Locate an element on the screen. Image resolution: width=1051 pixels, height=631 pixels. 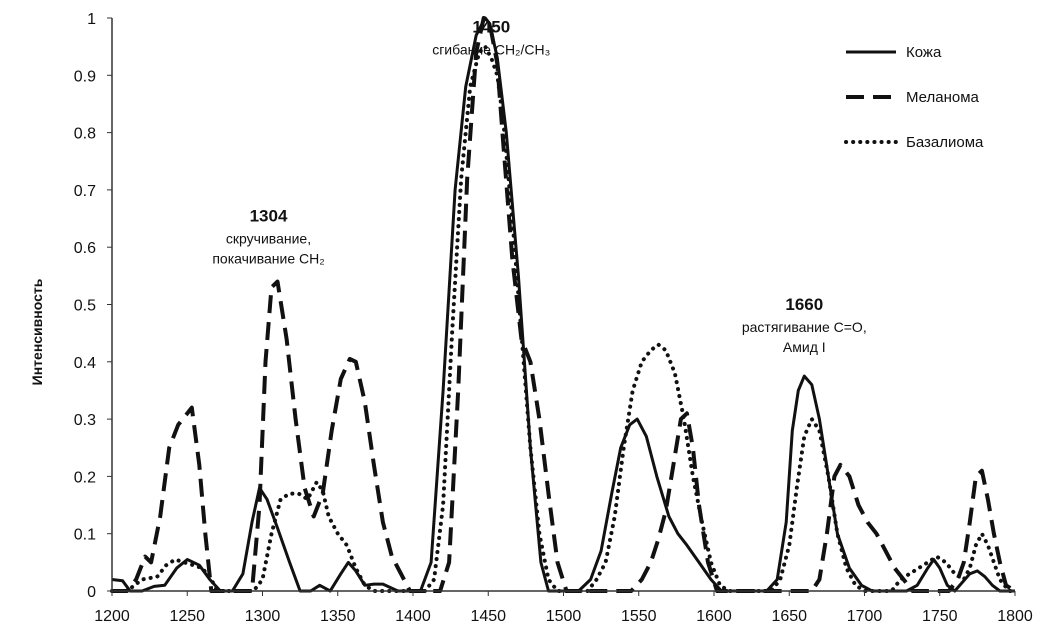
y-tick-label: 0.2 is located at coordinates (85, 477).